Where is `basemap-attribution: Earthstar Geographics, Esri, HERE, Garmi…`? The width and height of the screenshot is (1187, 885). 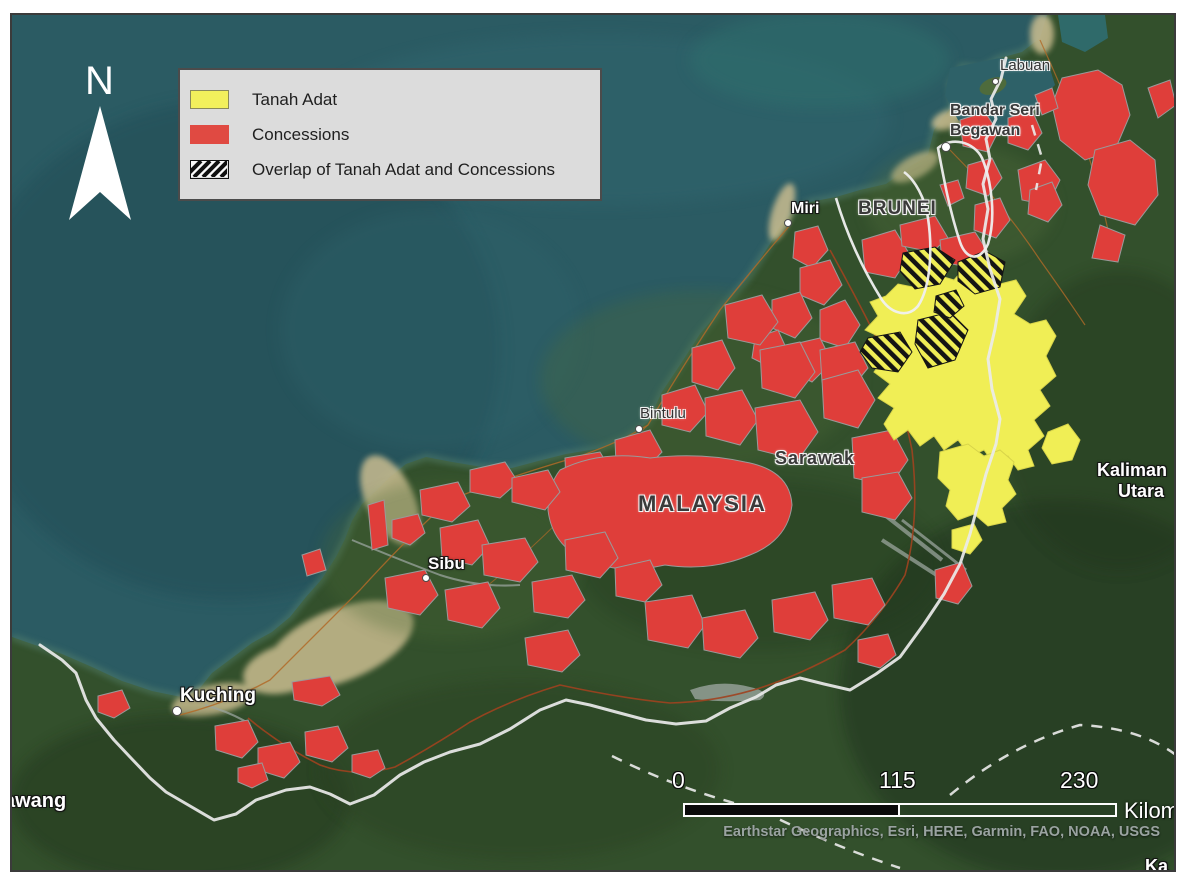
basemap-attribution: Earthstar Geographics, Esri, HERE, Garmi… is located at coordinates (941, 832).